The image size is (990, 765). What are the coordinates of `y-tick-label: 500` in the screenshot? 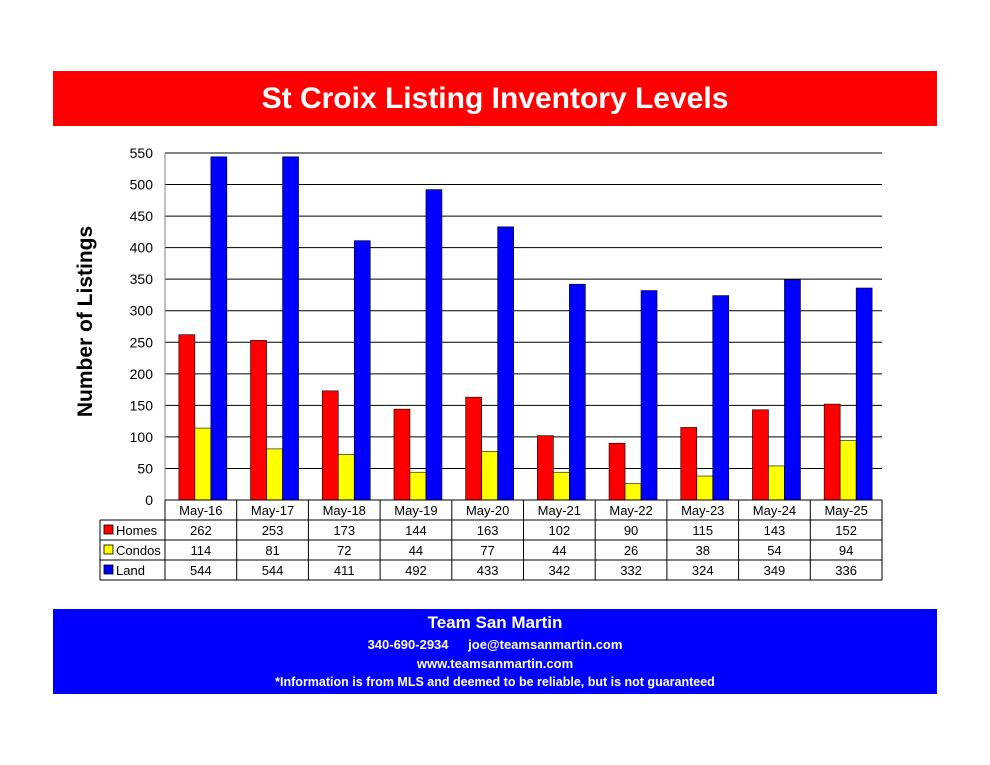 It's located at (142, 185).